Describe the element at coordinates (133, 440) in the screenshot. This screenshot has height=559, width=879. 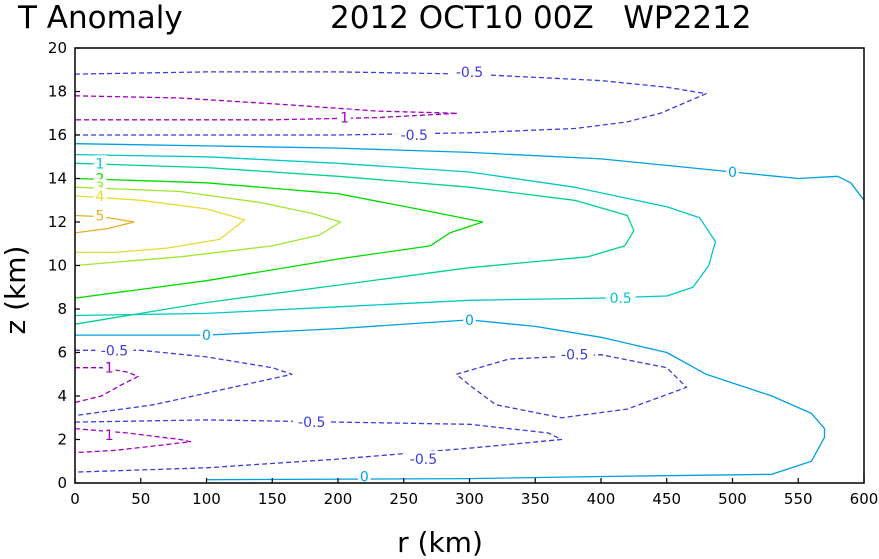
I see `contour-line--1-14` at that location.